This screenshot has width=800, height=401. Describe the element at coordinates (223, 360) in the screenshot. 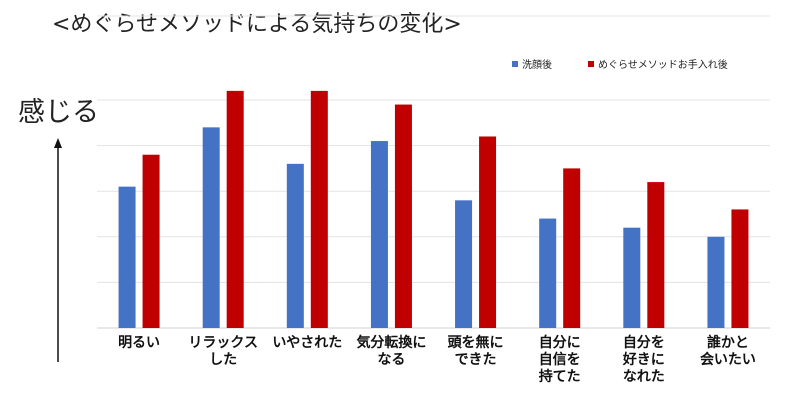

I see `category-label: した` at that location.